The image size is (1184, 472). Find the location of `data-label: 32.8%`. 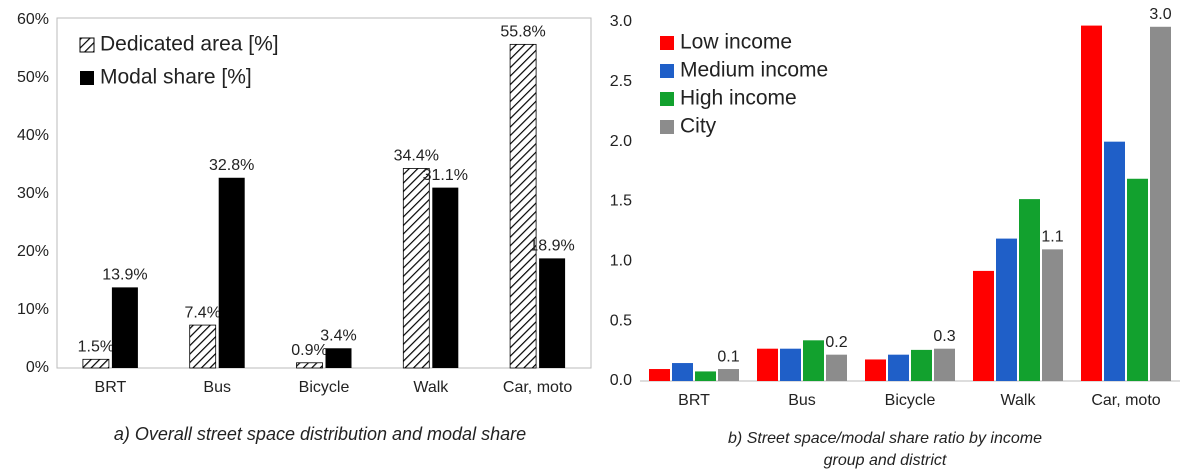

data-label: 32.8% is located at coordinates (231, 165).